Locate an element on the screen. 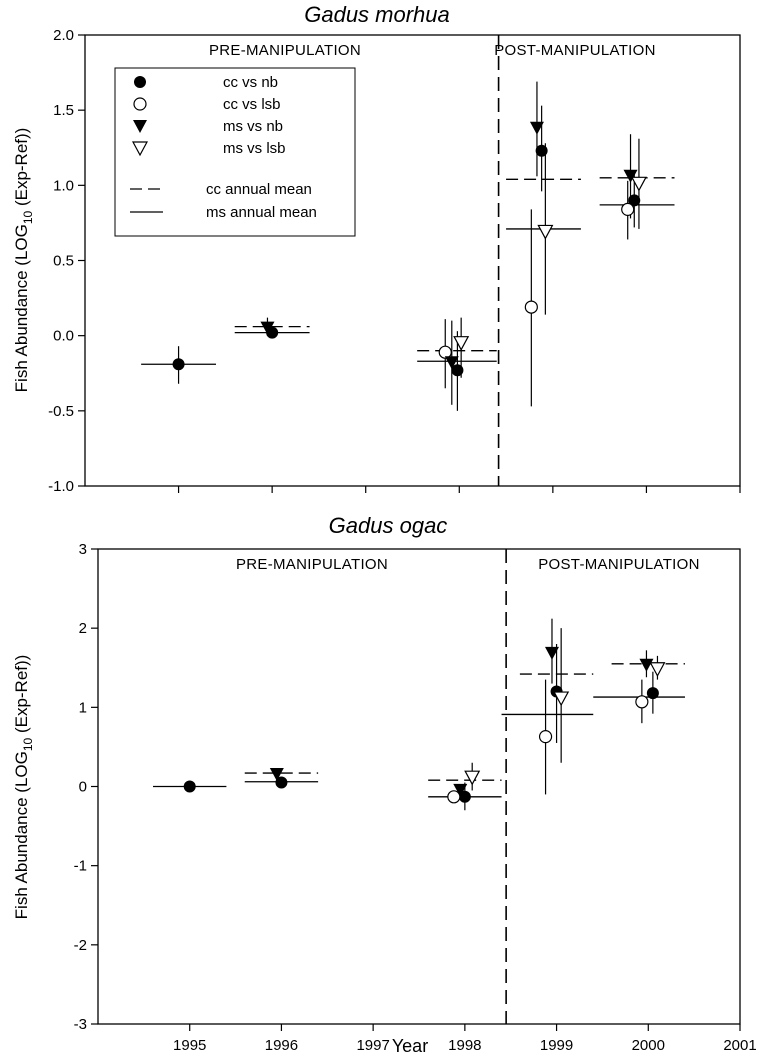  x-tick-label: 1998 is located at coordinates (464, 1045).